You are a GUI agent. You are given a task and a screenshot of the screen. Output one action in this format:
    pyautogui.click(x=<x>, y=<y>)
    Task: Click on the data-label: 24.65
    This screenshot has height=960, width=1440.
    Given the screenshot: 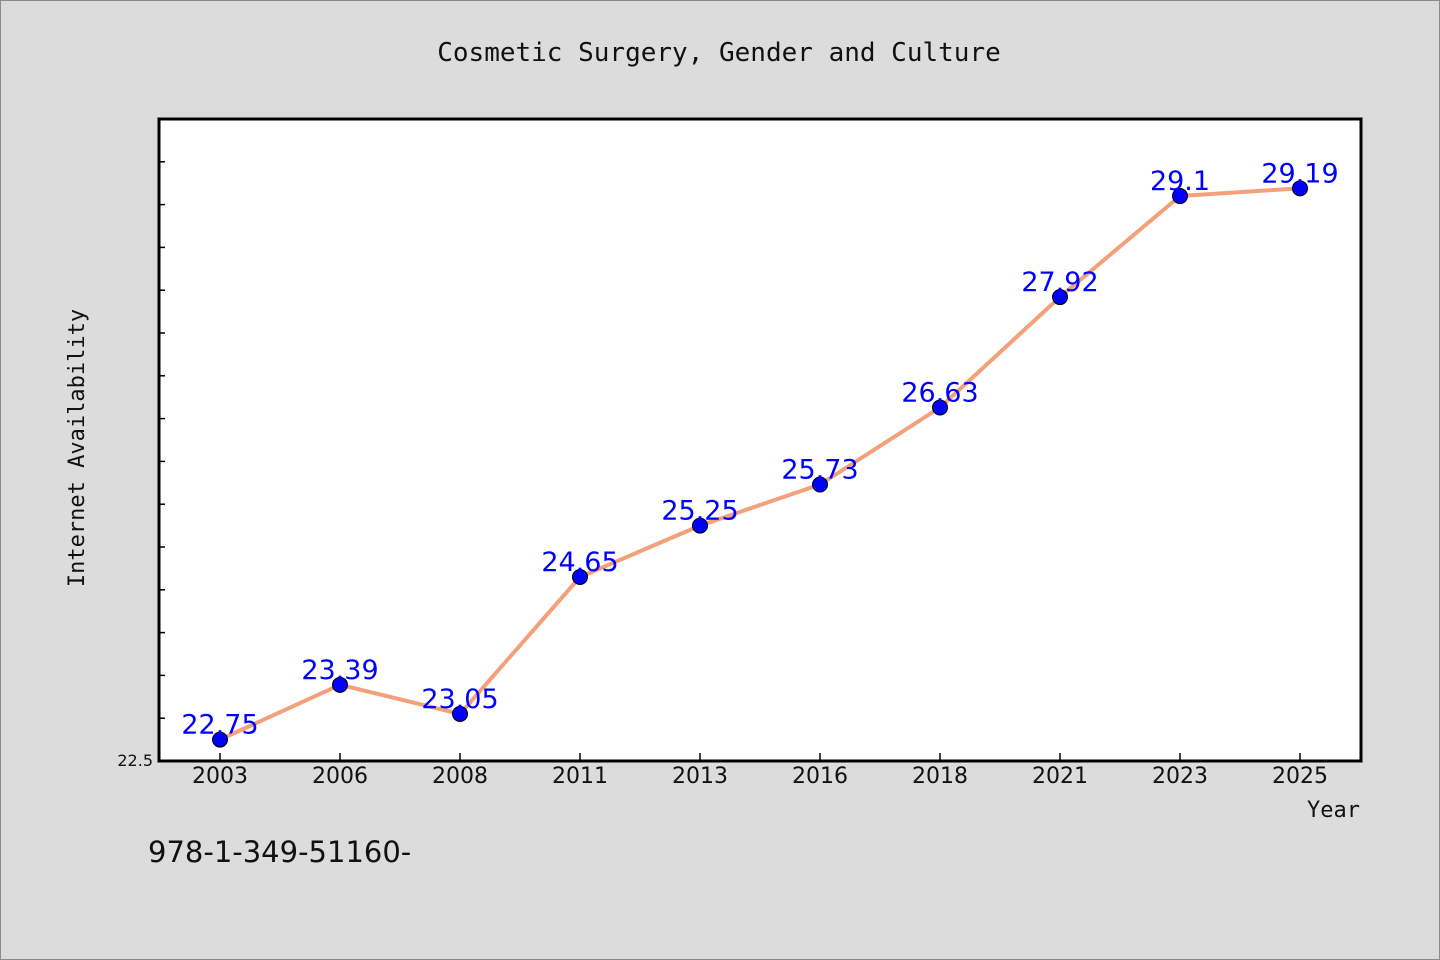 What is the action you would take?
    pyautogui.click(x=579, y=562)
    